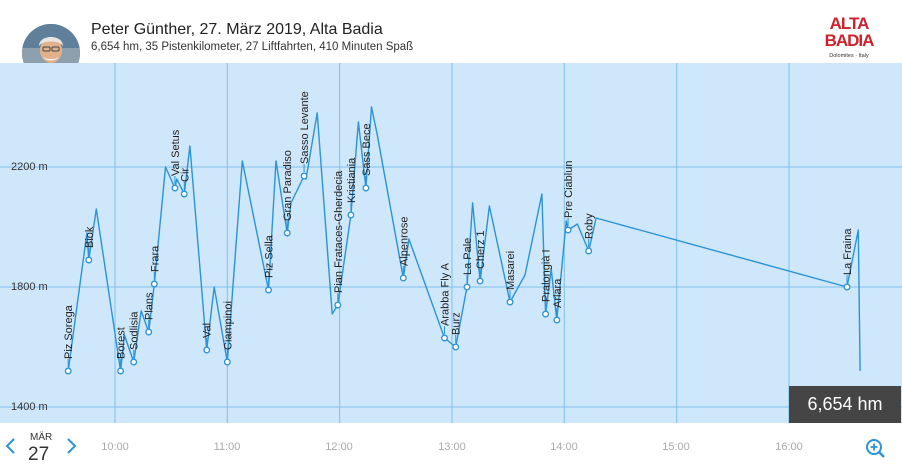  What do you see at coordinates (352, 180) in the screenshot?
I see `lift-label: Kristiania` at bounding box center [352, 180].